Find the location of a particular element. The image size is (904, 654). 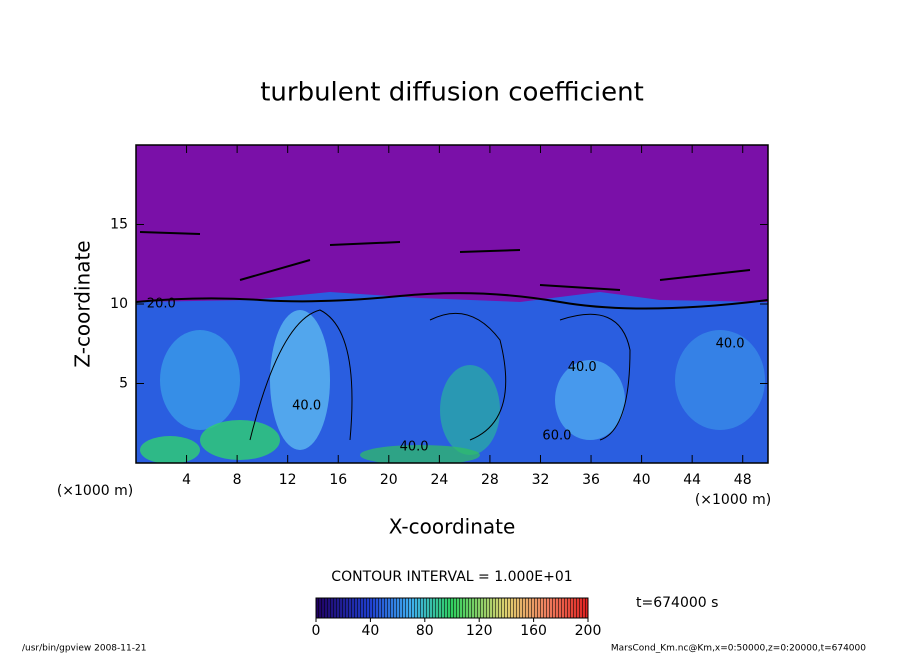

x-tick-label: 8 is located at coordinates (237, 480).